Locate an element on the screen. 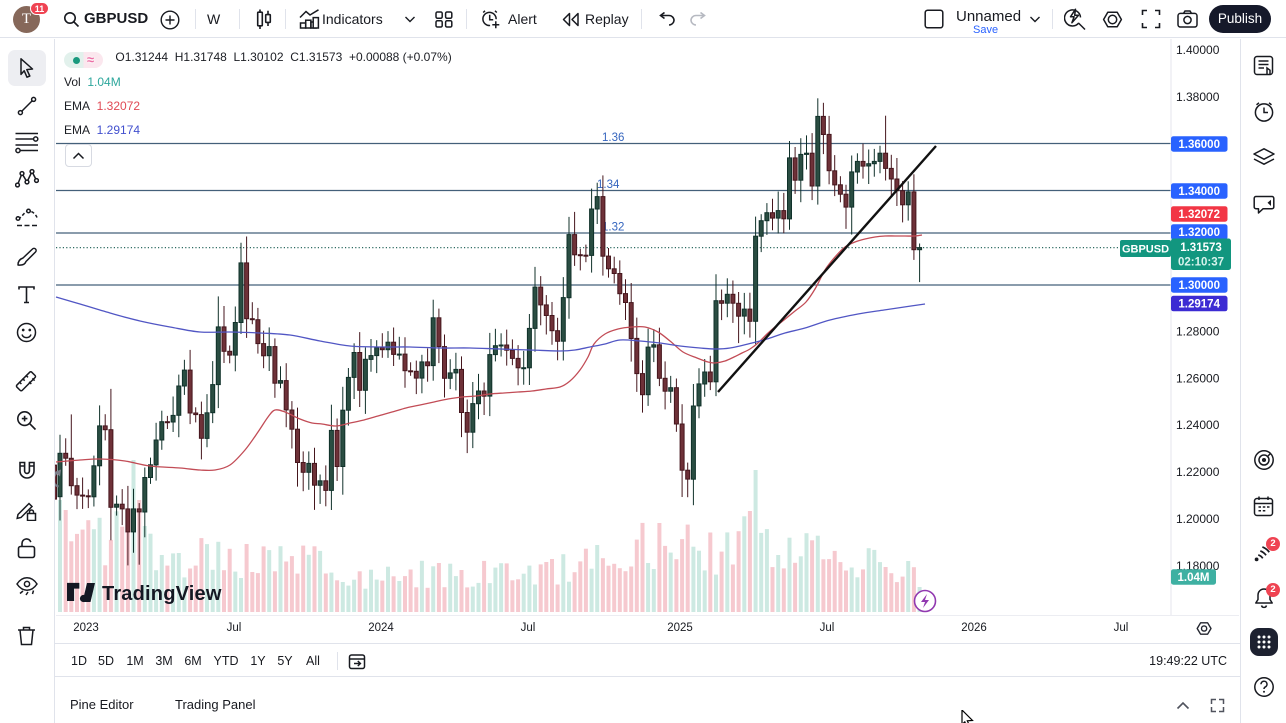 This screenshot has width=1286, height=723. svg-text: 2024 is located at coordinates (381, 628).